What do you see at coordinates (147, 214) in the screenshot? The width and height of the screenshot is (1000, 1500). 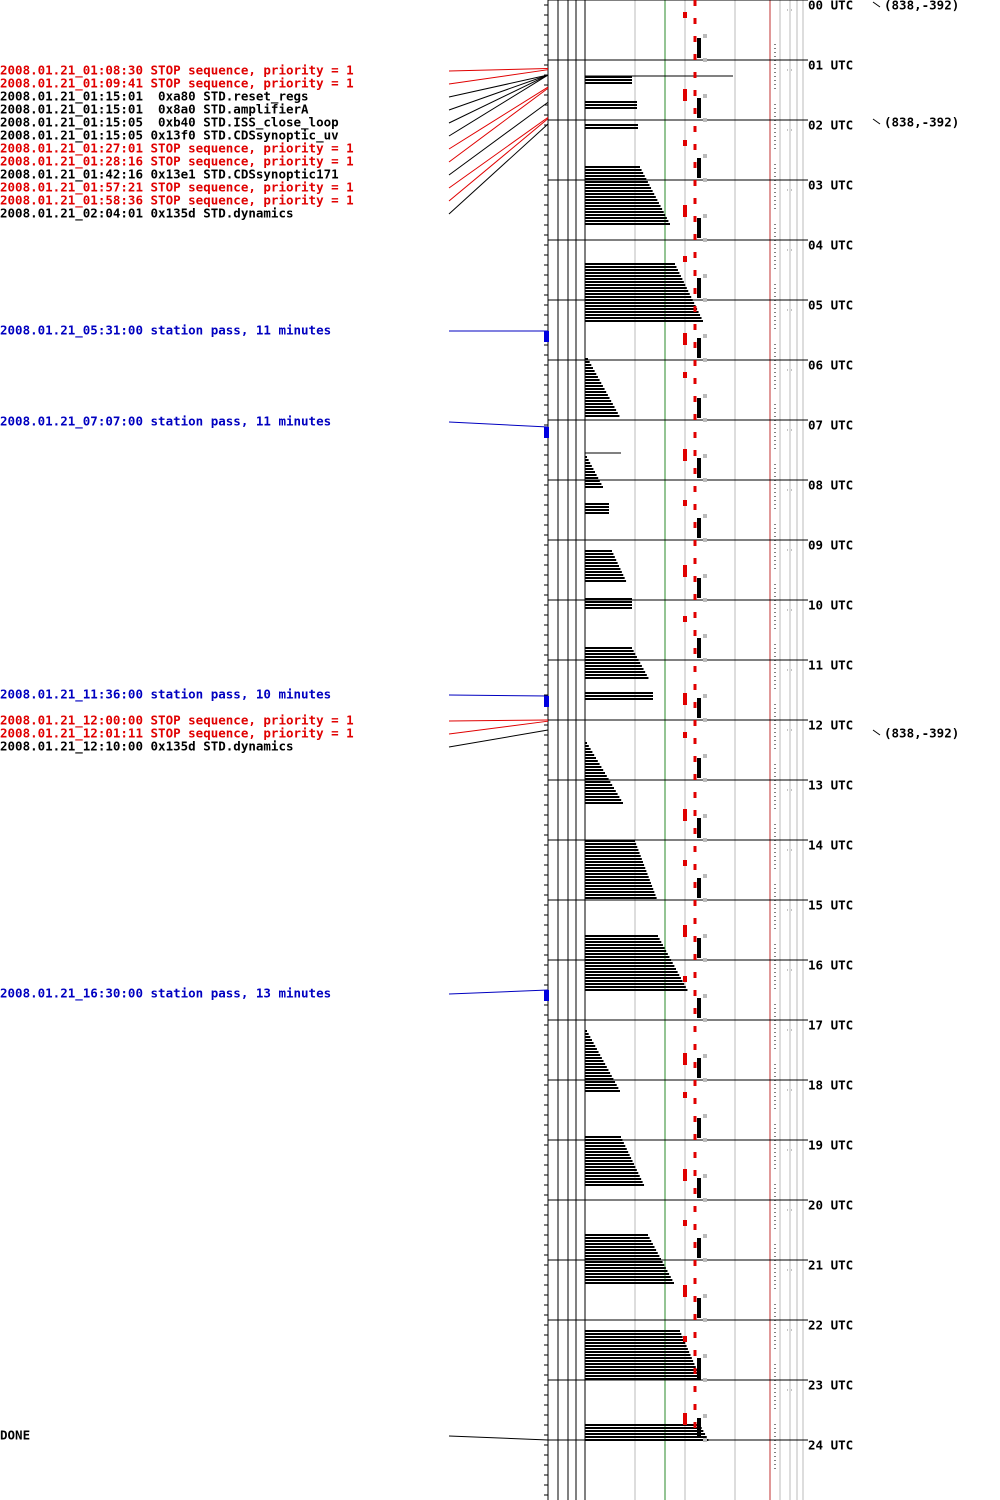 I see `event-label: 2008.01.21_02:04:01 0x135d STD.dynamics` at bounding box center [147, 214].